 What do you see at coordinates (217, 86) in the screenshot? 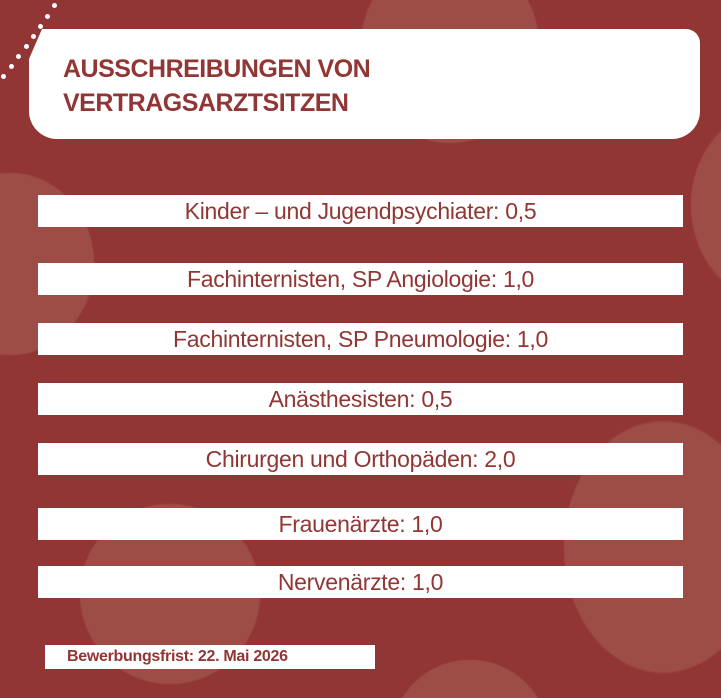
I see `page-title: AUSSCHREIBUNGEN VON VERTRAGSARZTSITZEN` at bounding box center [217, 86].